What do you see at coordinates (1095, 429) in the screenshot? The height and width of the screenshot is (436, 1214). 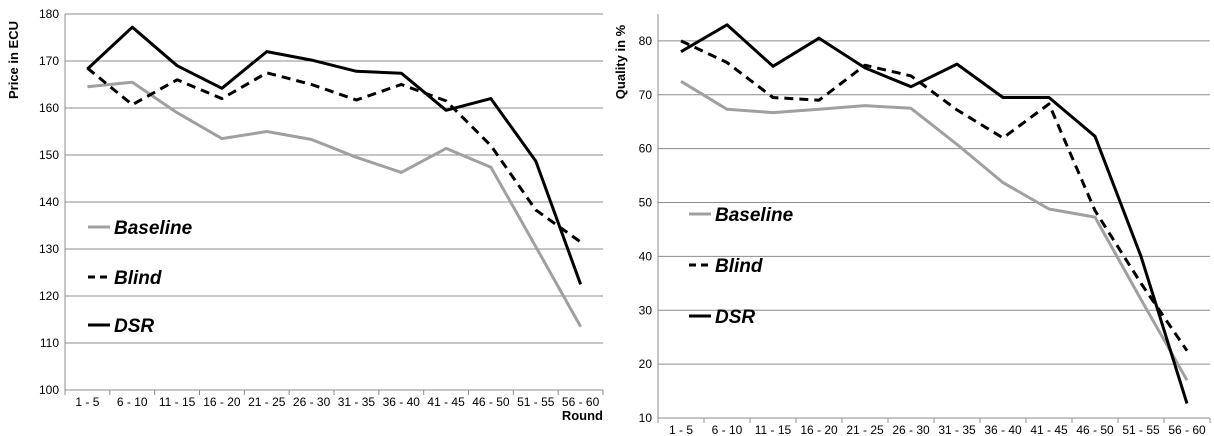 I see `quality-x-tick-label: 46 - 50` at bounding box center [1095, 429].